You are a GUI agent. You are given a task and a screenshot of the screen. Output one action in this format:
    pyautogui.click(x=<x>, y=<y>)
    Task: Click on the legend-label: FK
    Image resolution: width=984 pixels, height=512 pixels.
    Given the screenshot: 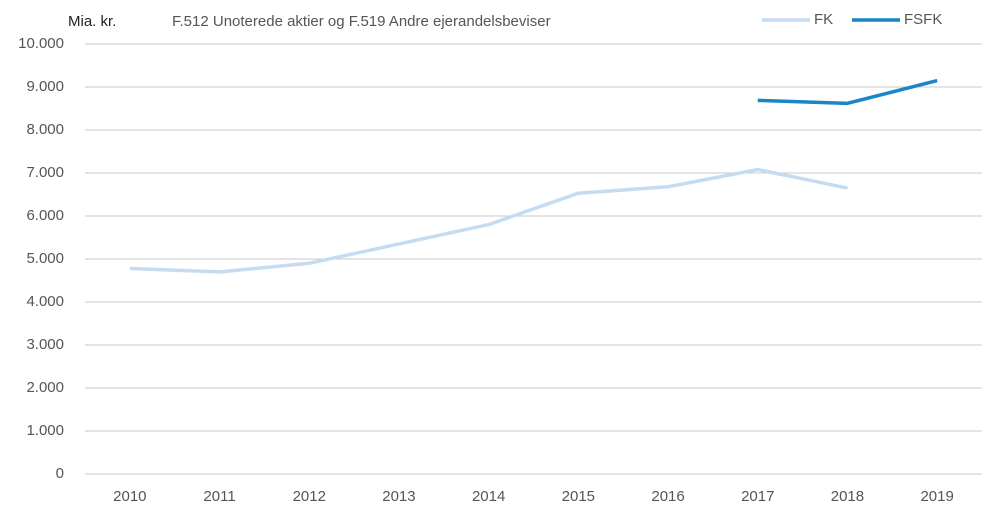 What is the action you would take?
    pyautogui.click(x=823, y=19)
    